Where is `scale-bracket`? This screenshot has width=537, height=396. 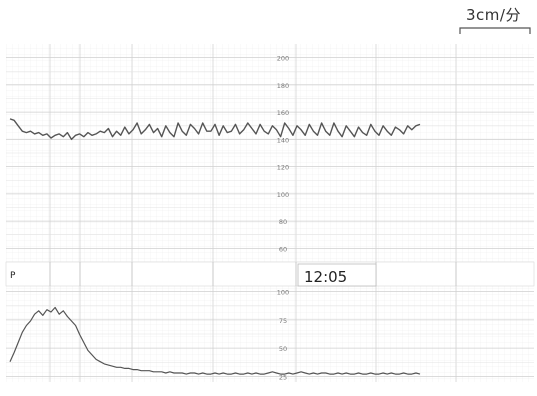
scale-bracket is located at coordinates (495, 30).